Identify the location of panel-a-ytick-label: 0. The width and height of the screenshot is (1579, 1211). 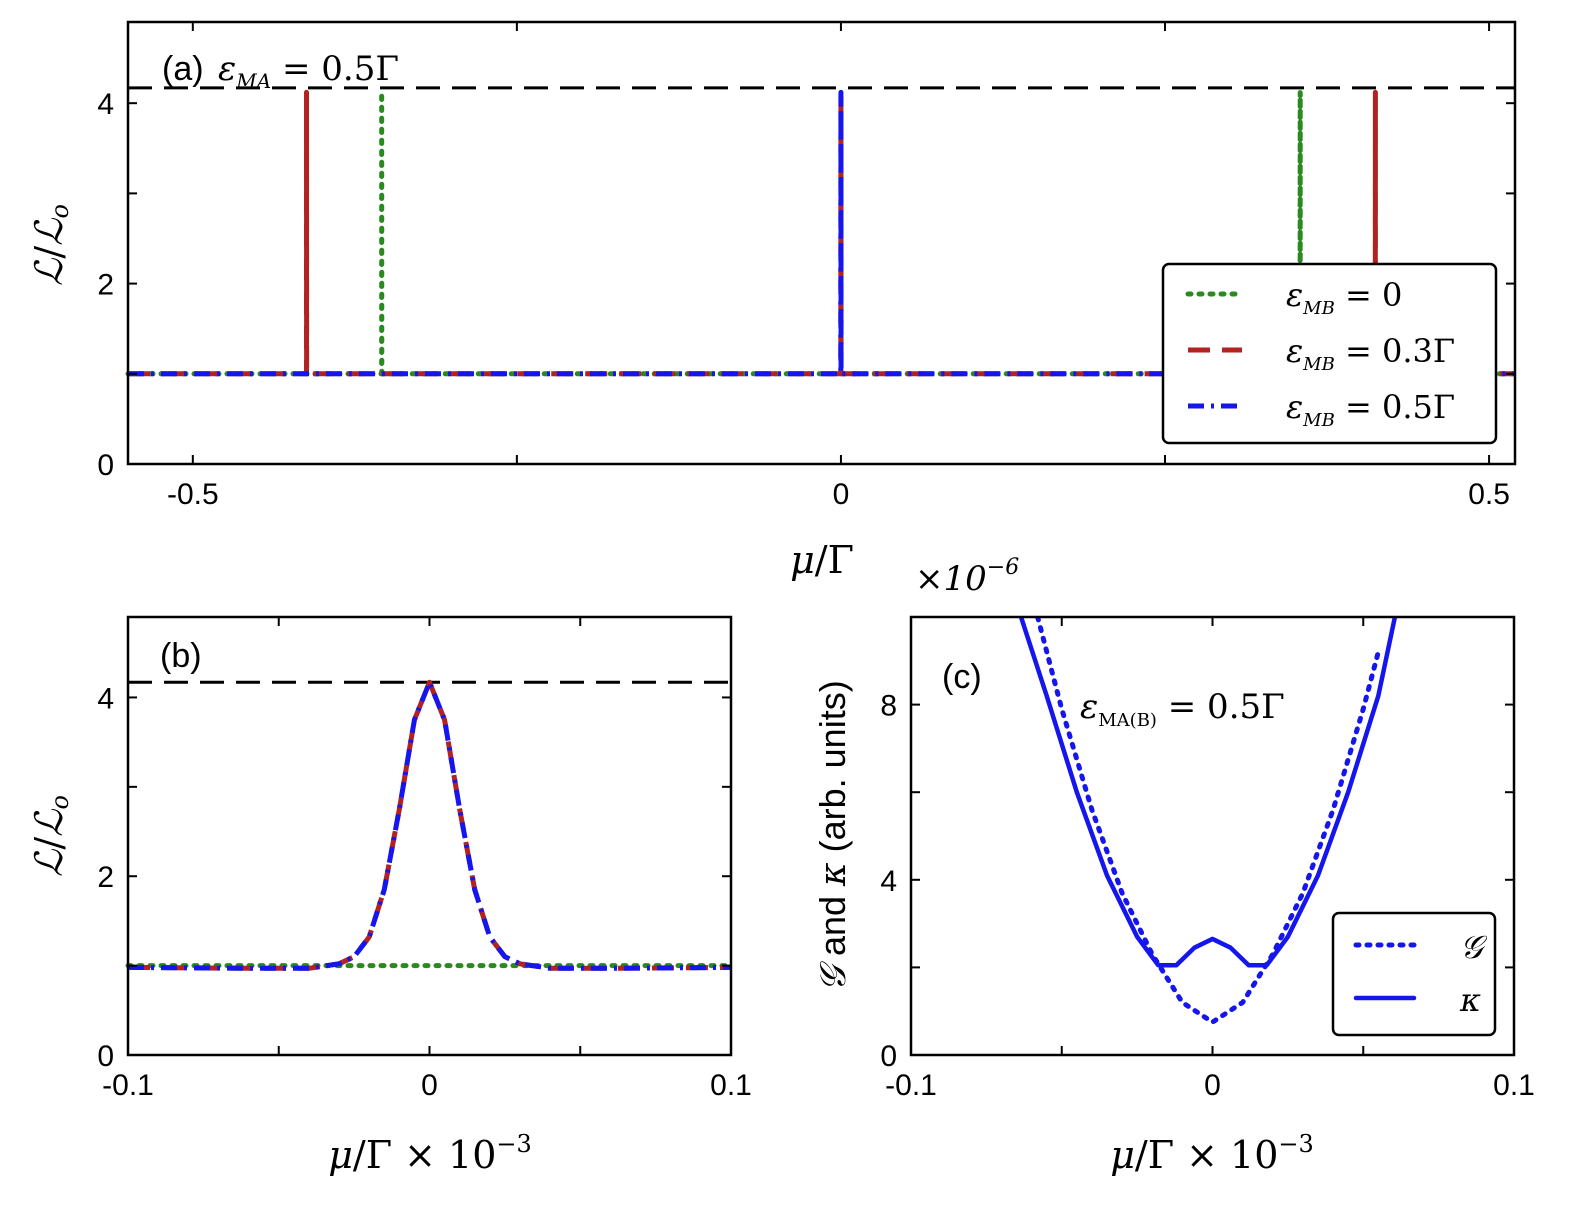
(105, 465).